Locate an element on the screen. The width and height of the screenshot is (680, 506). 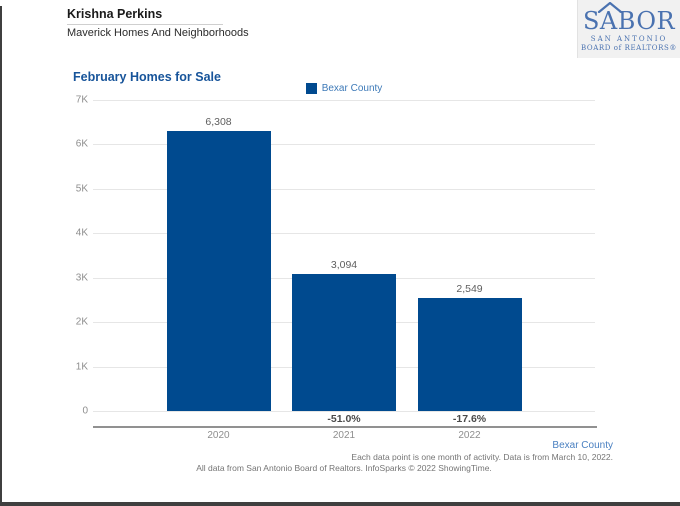
logo-letter-s: S is located at coordinates (591, 20).